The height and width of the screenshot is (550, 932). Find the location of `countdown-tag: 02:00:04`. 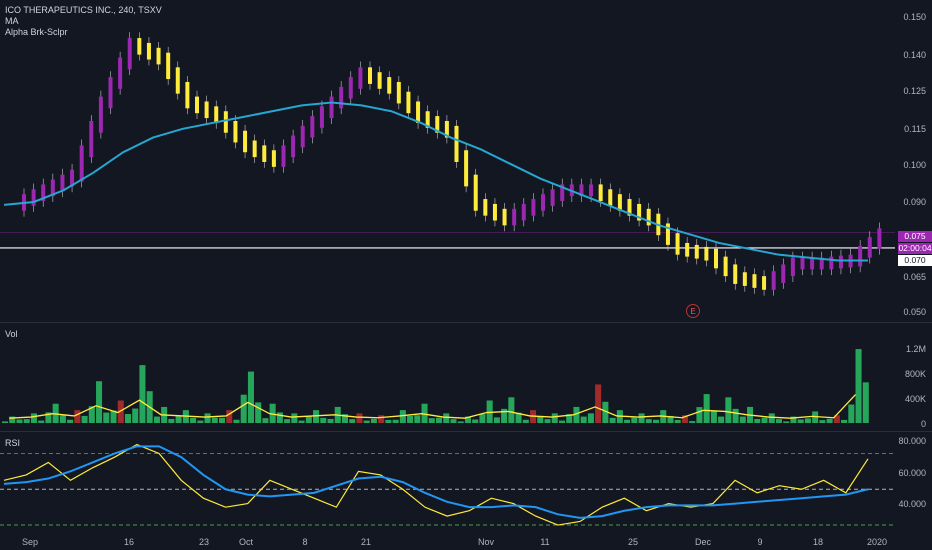

countdown-tag: 02:00:04 is located at coordinates (915, 248).